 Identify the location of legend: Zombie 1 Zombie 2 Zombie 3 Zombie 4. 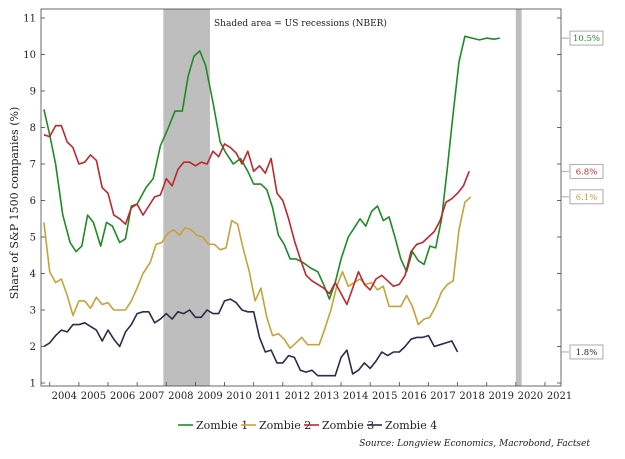
(307, 425).